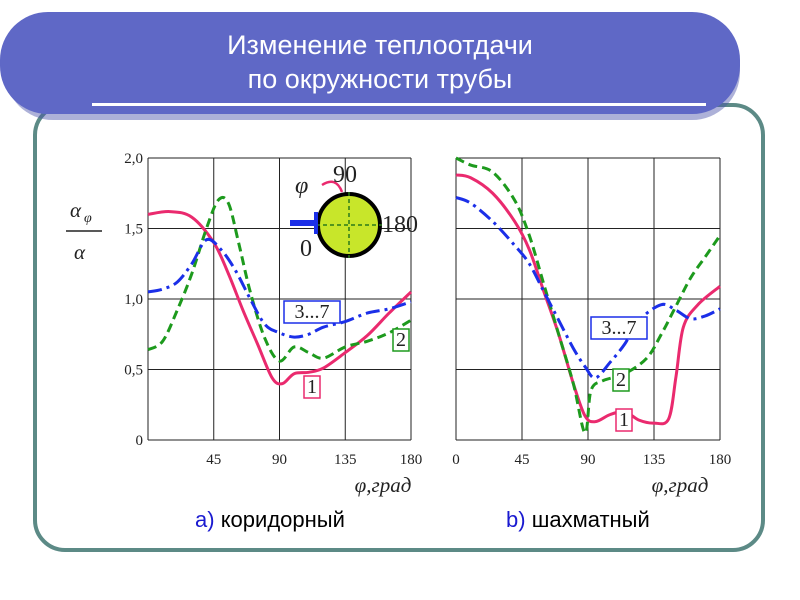  Describe the element at coordinates (133, 159) in the screenshot. I see `y-tick-label: 2,0` at that location.